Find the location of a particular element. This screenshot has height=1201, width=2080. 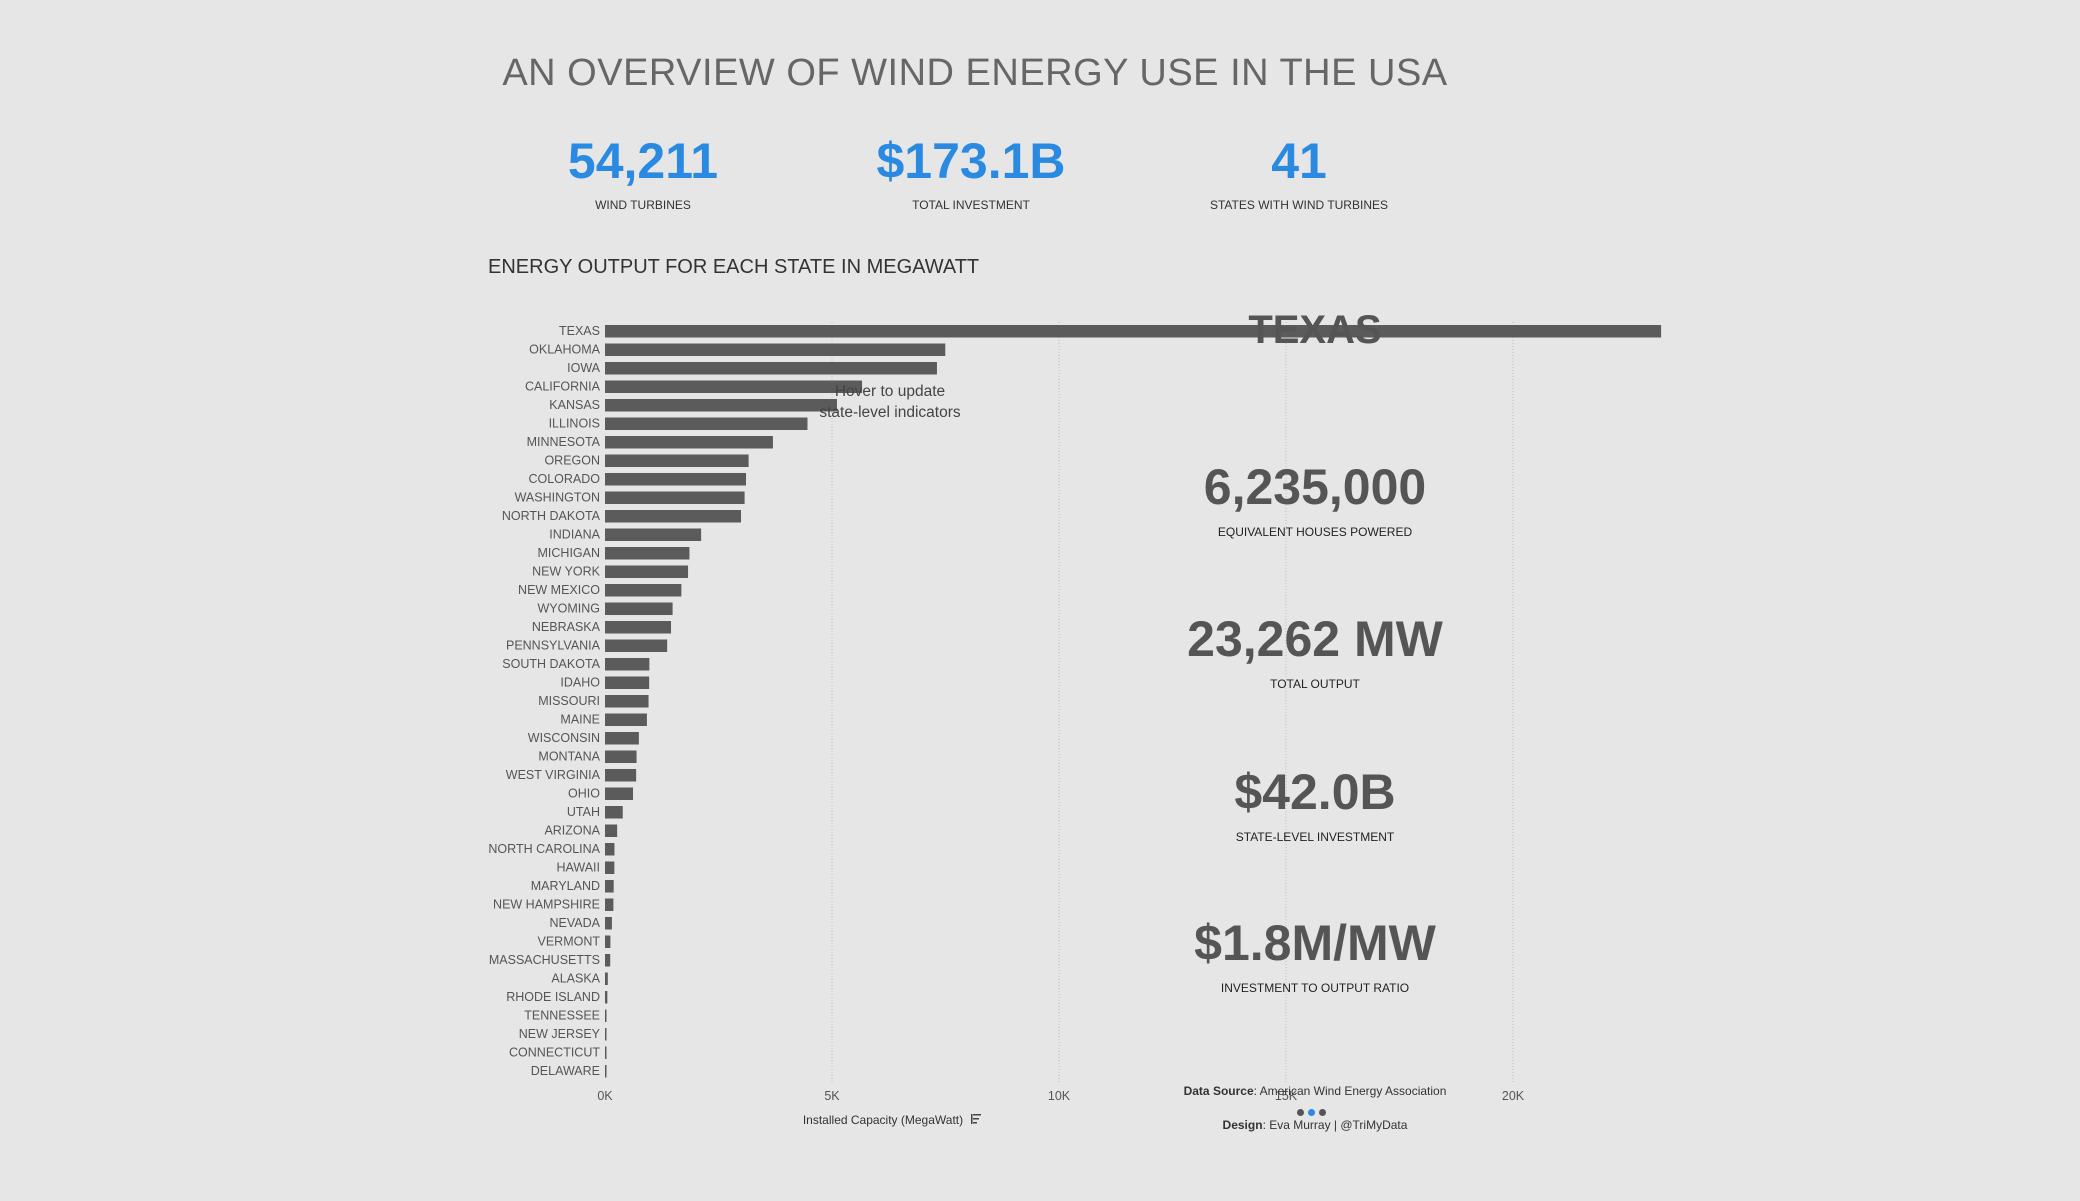

design-key: Design is located at coordinates (1242, 1125).